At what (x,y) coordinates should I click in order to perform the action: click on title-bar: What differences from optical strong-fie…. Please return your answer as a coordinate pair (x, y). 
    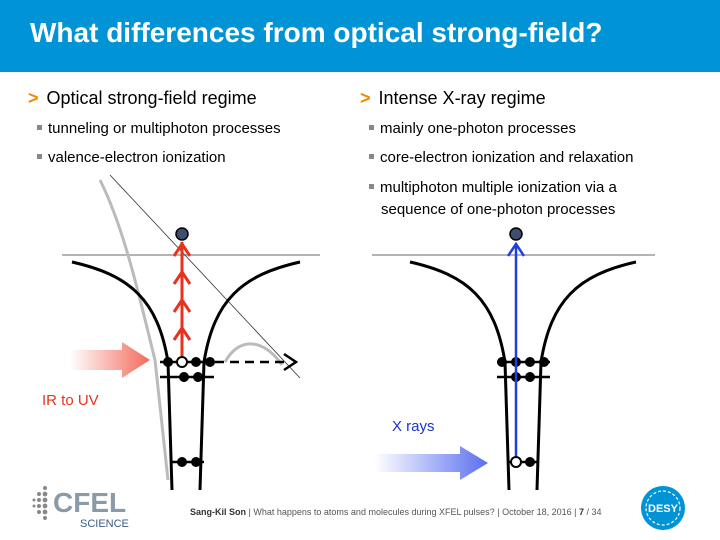
    Looking at the image, I should click on (360, 36).